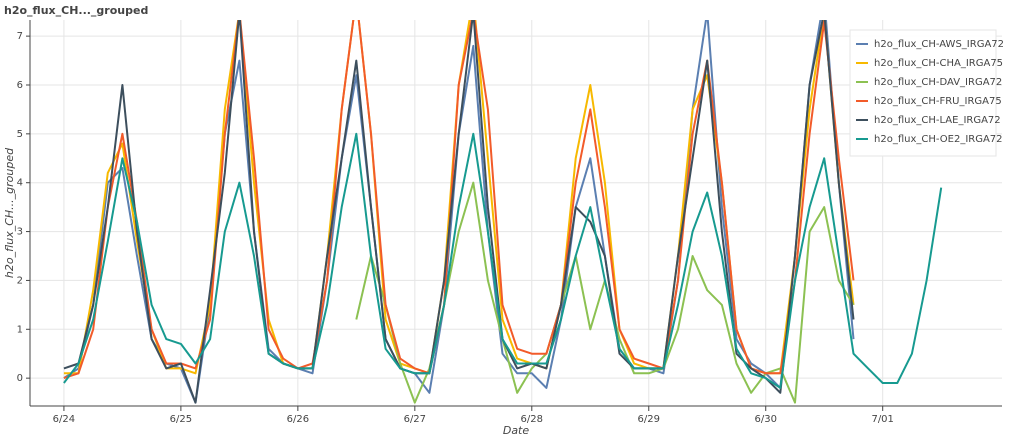 This screenshot has height=443, width=1024. What do you see at coordinates (938, 101) in the screenshot?
I see `legend-label: h2o_flux_CH-FRU_IRGA75` at bounding box center [938, 101].